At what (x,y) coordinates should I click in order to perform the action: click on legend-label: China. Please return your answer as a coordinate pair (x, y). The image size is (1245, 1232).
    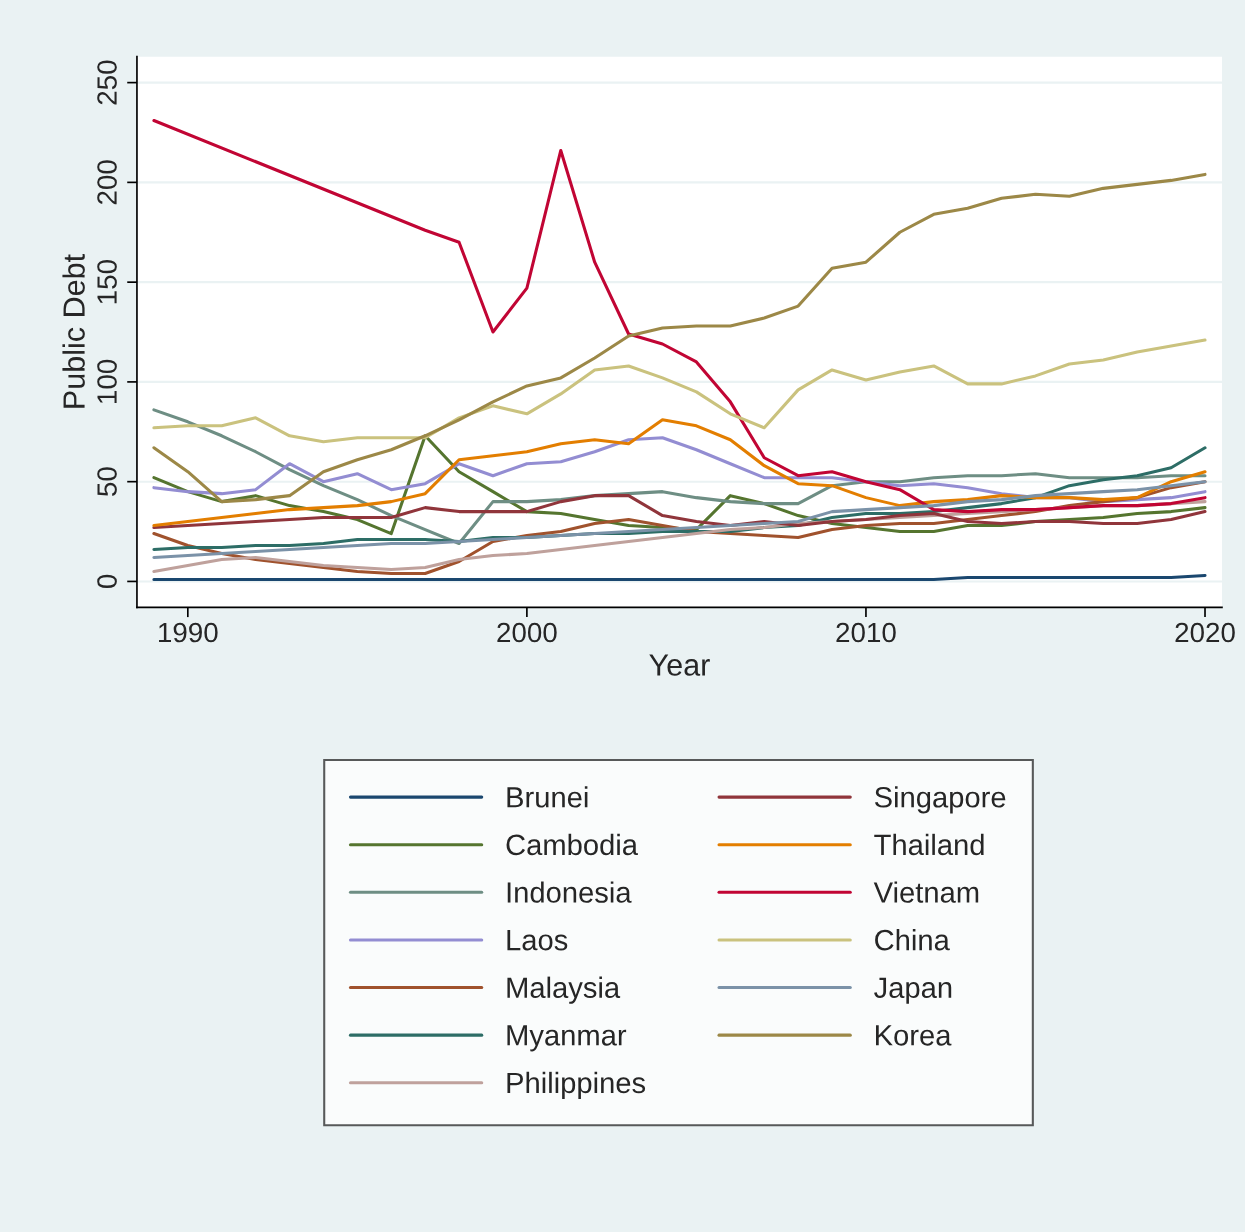
    Looking at the image, I should click on (912, 940).